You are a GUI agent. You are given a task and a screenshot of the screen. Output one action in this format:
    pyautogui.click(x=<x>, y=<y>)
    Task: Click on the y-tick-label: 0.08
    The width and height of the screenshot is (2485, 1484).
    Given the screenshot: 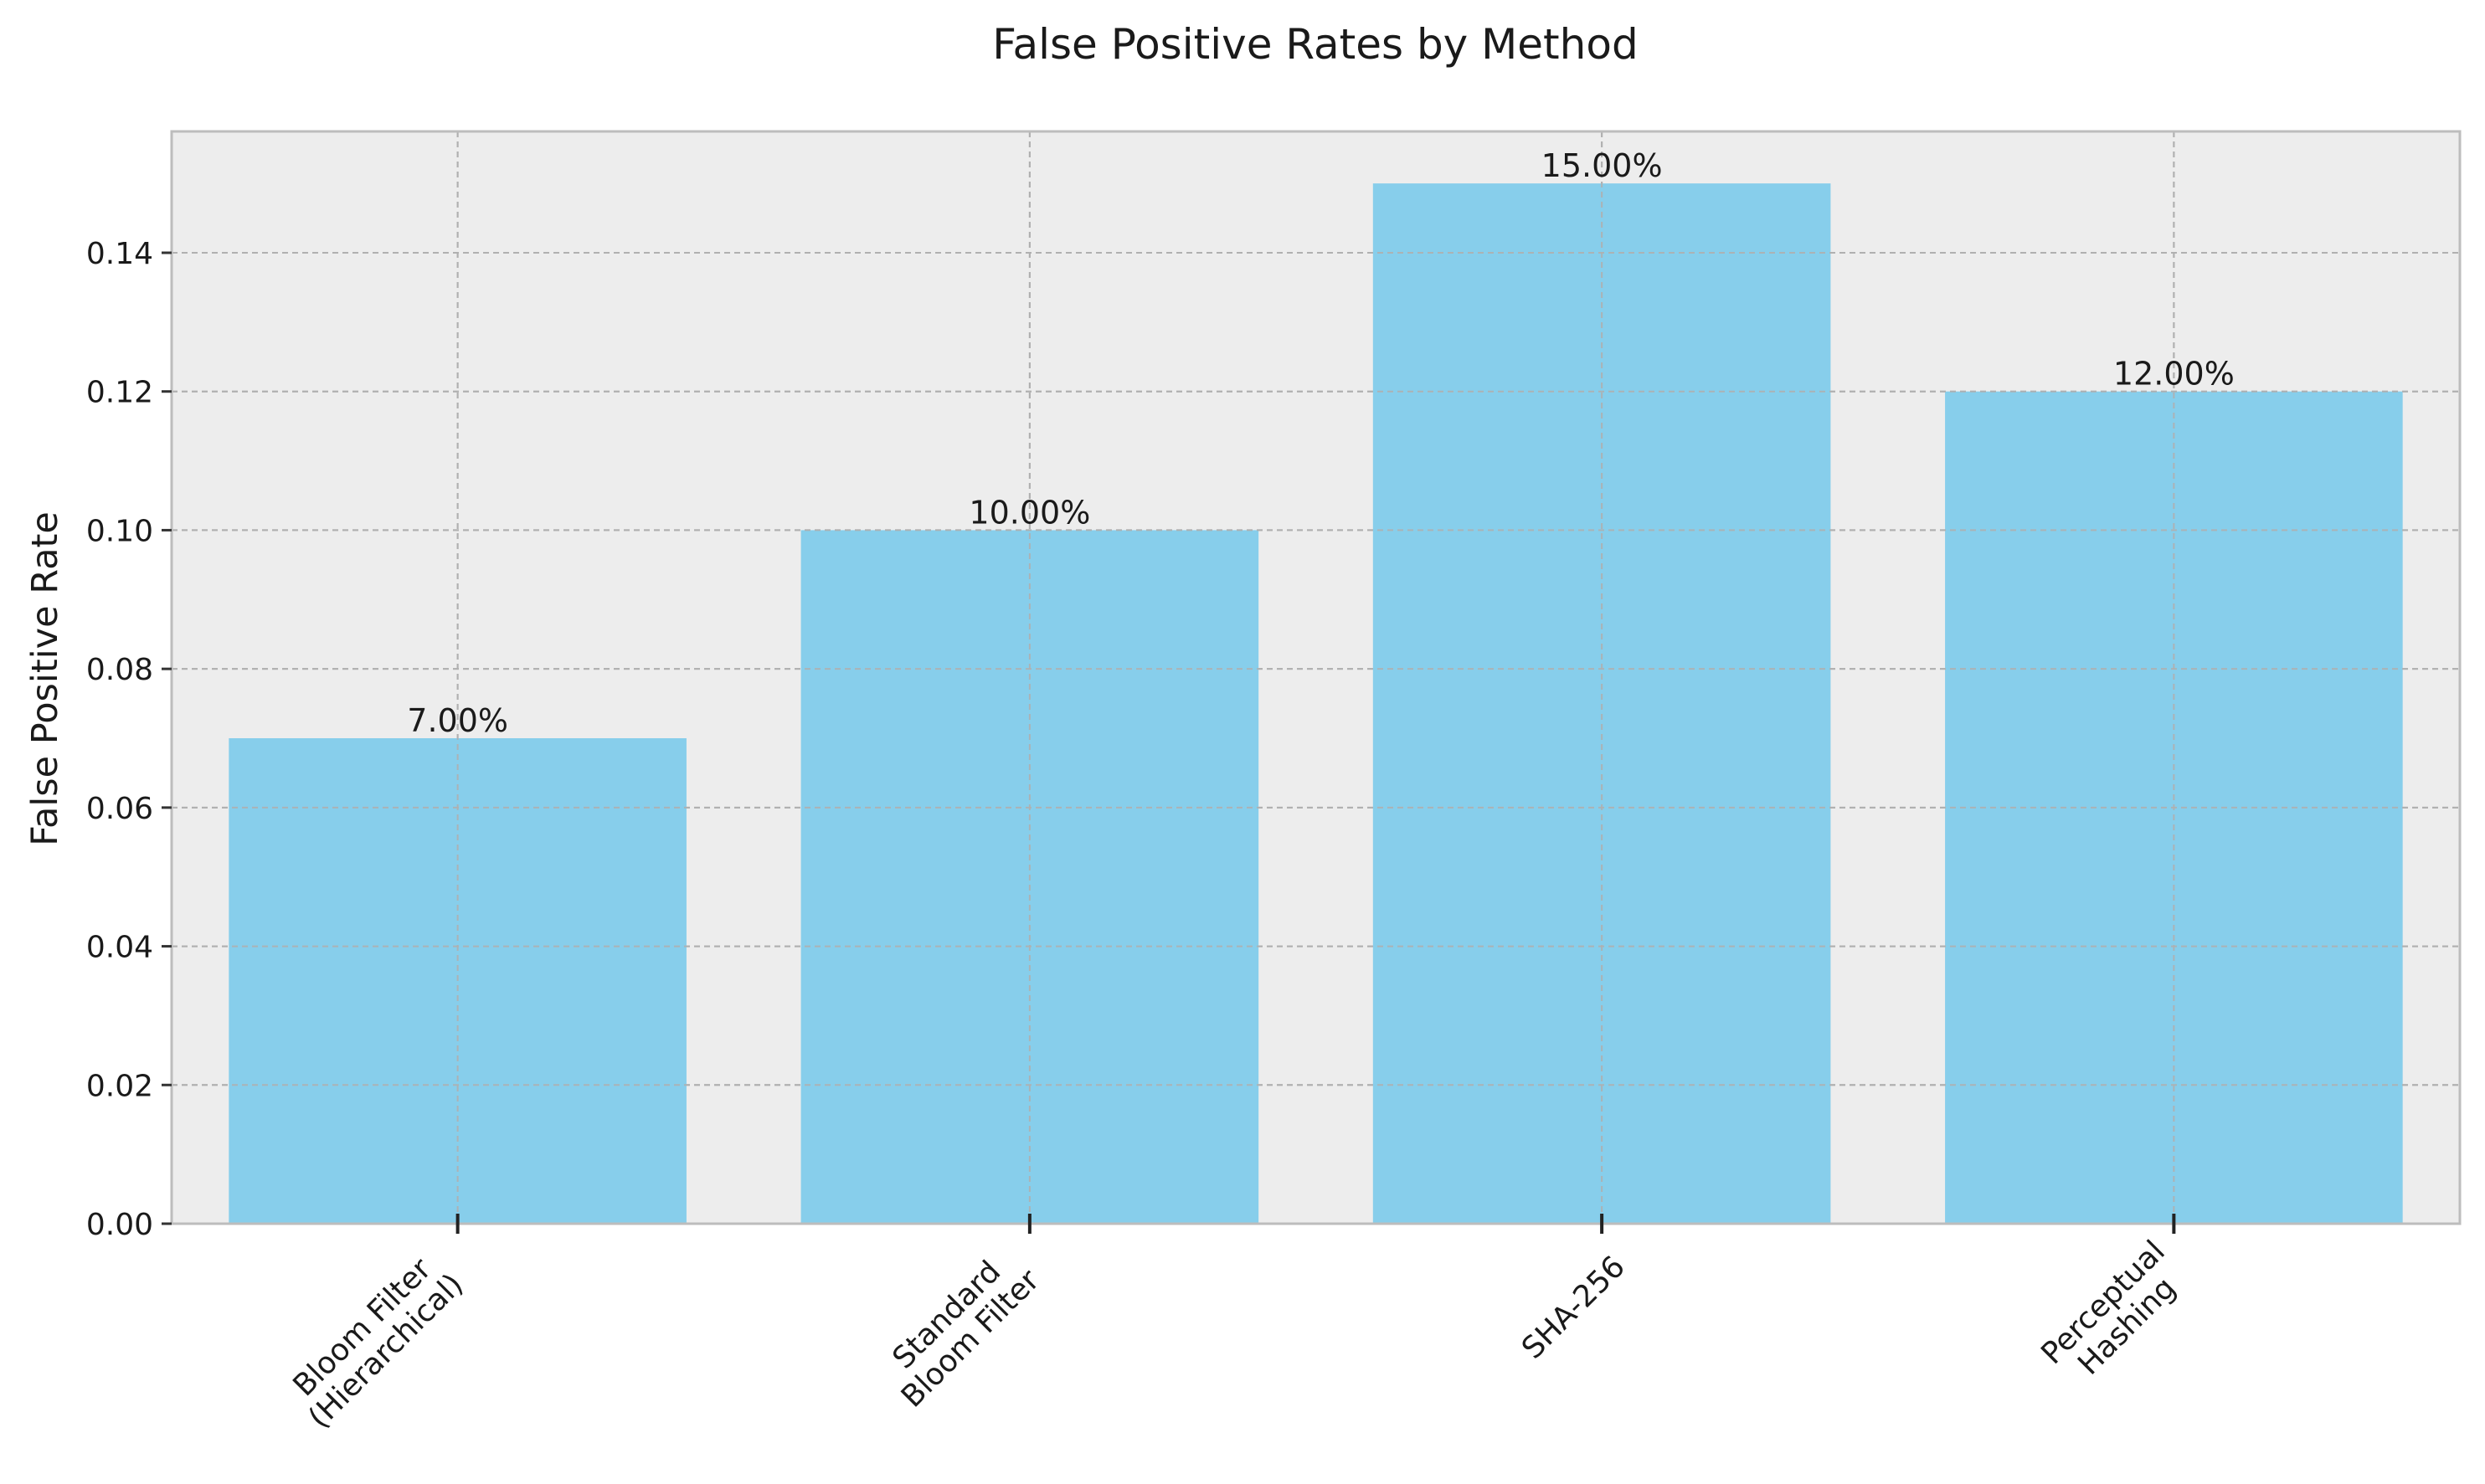 What is the action you would take?
    pyautogui.click(x=119, y=670)
    